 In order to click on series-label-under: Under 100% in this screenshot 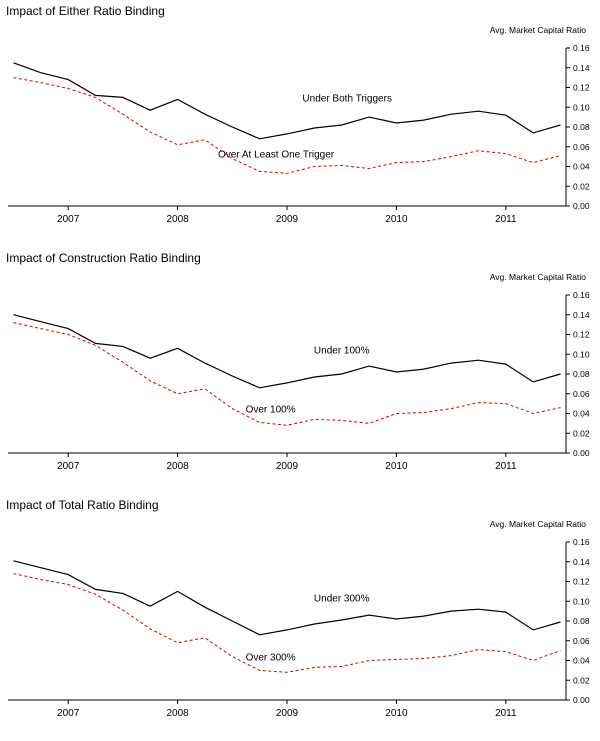, I will do `click(342, 350)`.